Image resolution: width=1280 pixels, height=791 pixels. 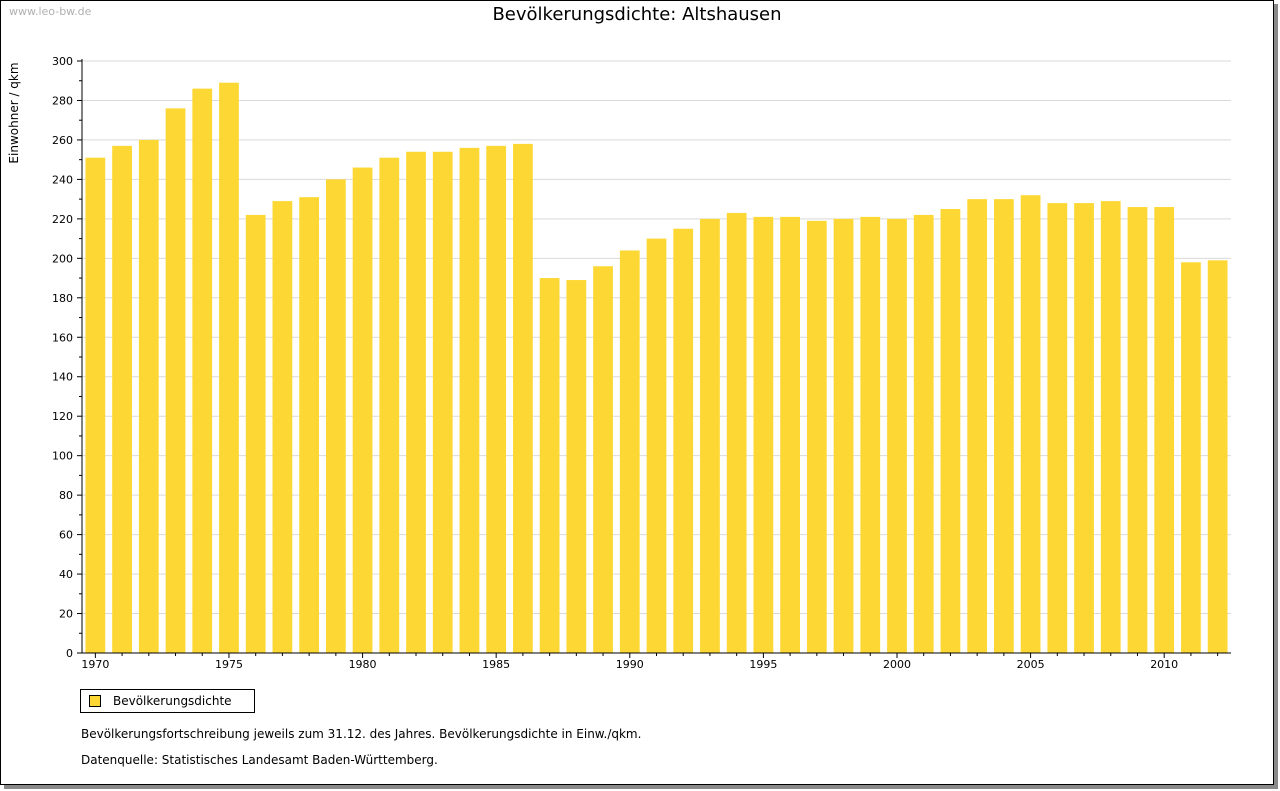 What do you see at coordinates (229, 664) in the screenshot?
I see `x-tick-label: 1975` at bounding box center [229, 664].